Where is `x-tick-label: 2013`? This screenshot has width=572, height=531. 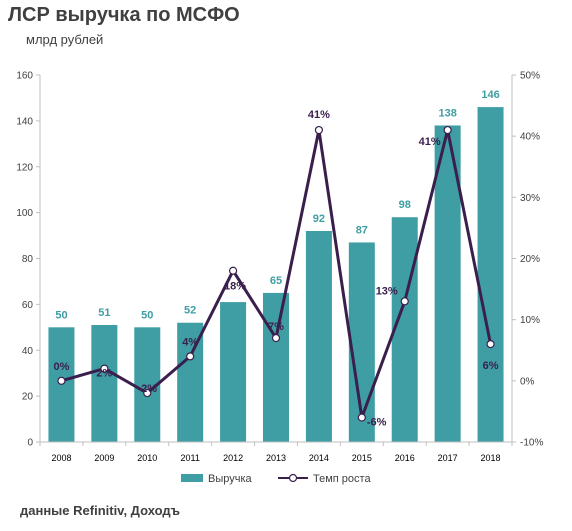 x-tick-label: 2013 is located at coordinates (276, 458).